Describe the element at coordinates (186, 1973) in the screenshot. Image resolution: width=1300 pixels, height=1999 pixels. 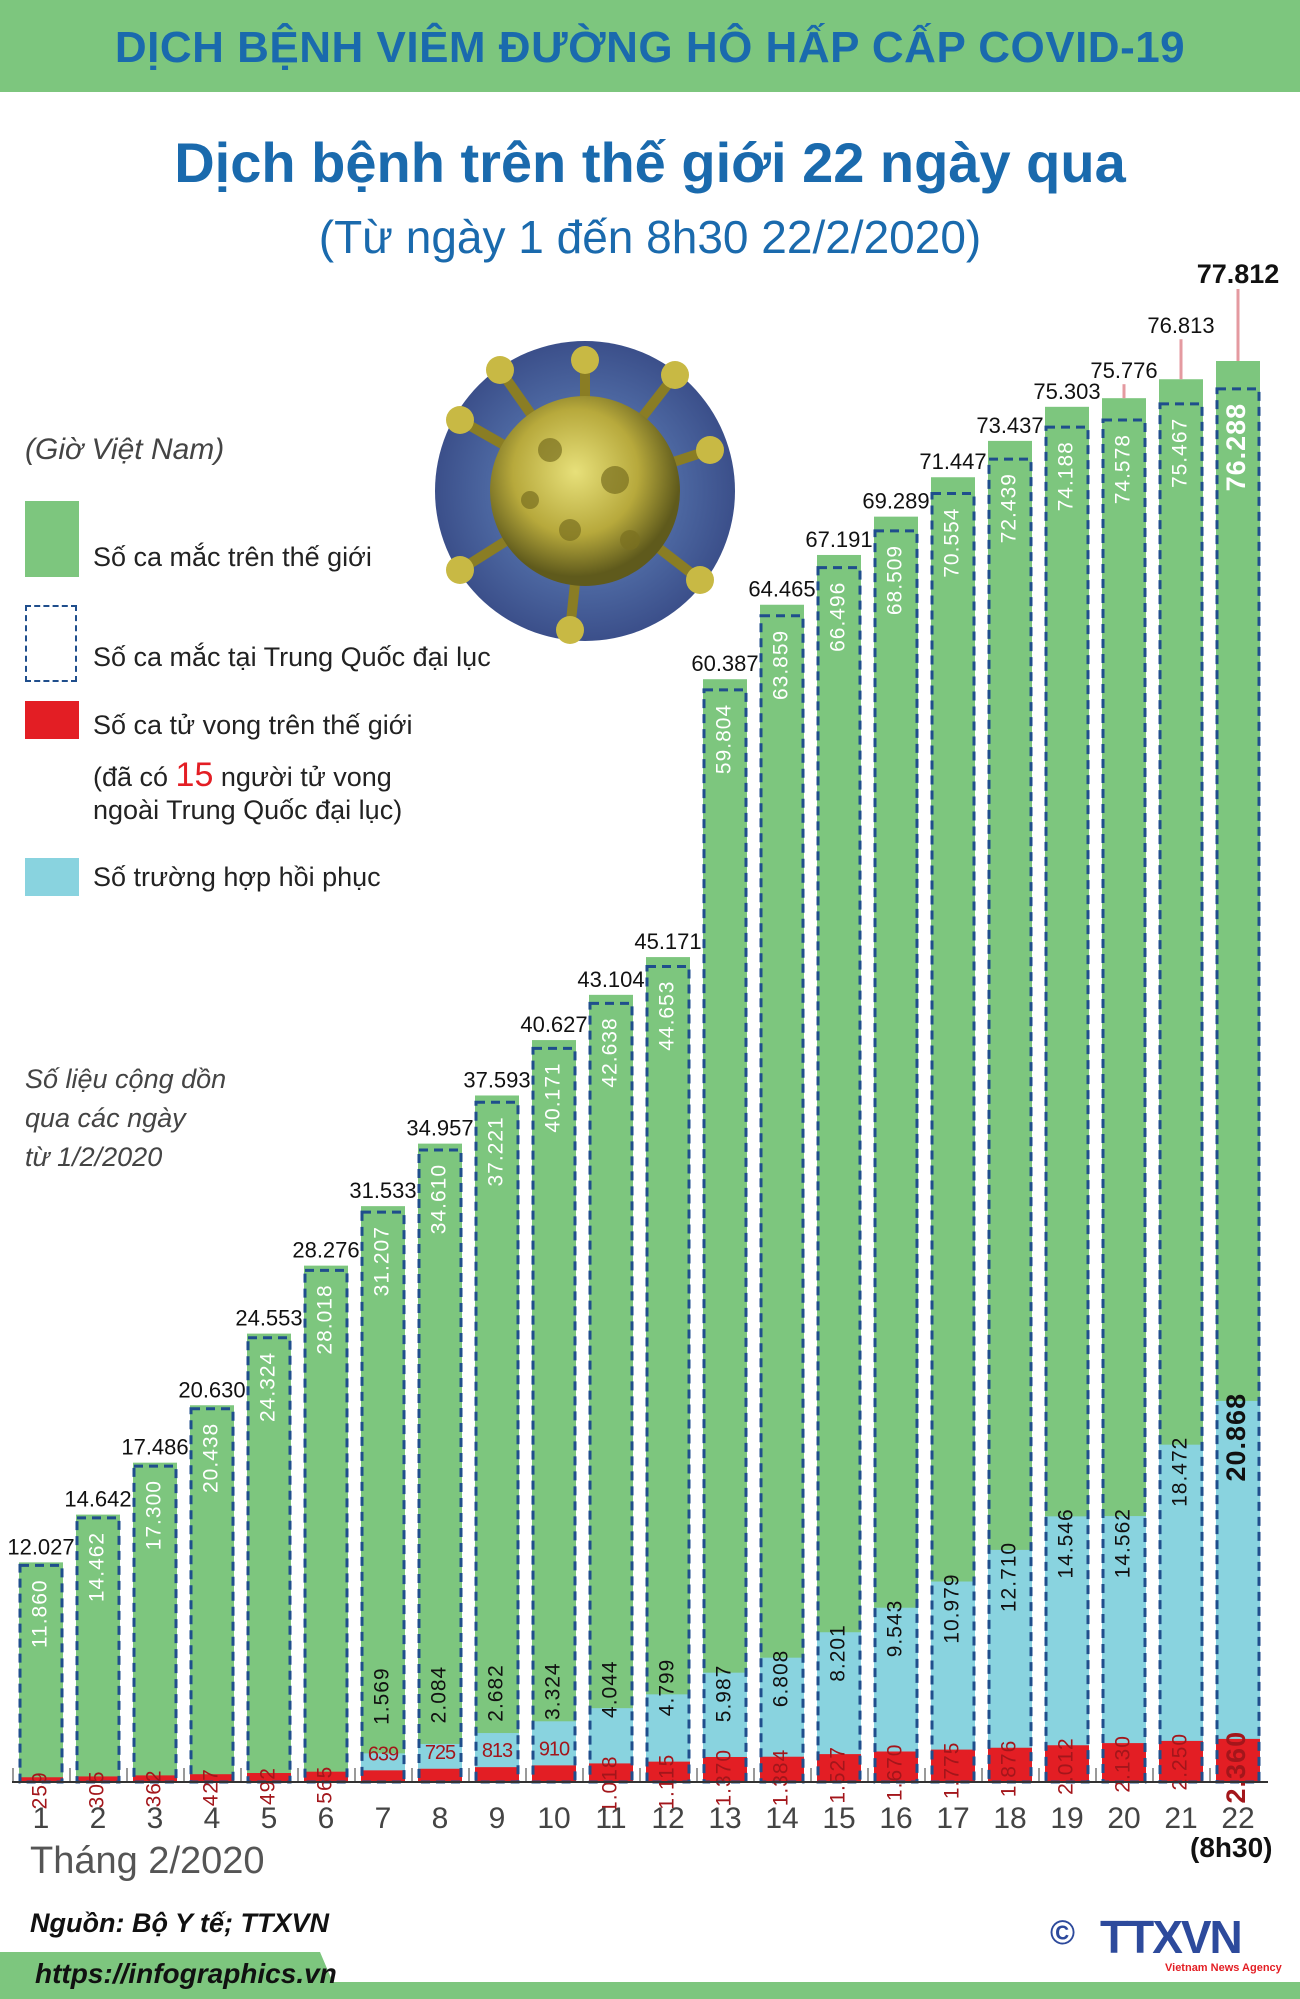
I see `website-link: https://infographics.vn` at that location.